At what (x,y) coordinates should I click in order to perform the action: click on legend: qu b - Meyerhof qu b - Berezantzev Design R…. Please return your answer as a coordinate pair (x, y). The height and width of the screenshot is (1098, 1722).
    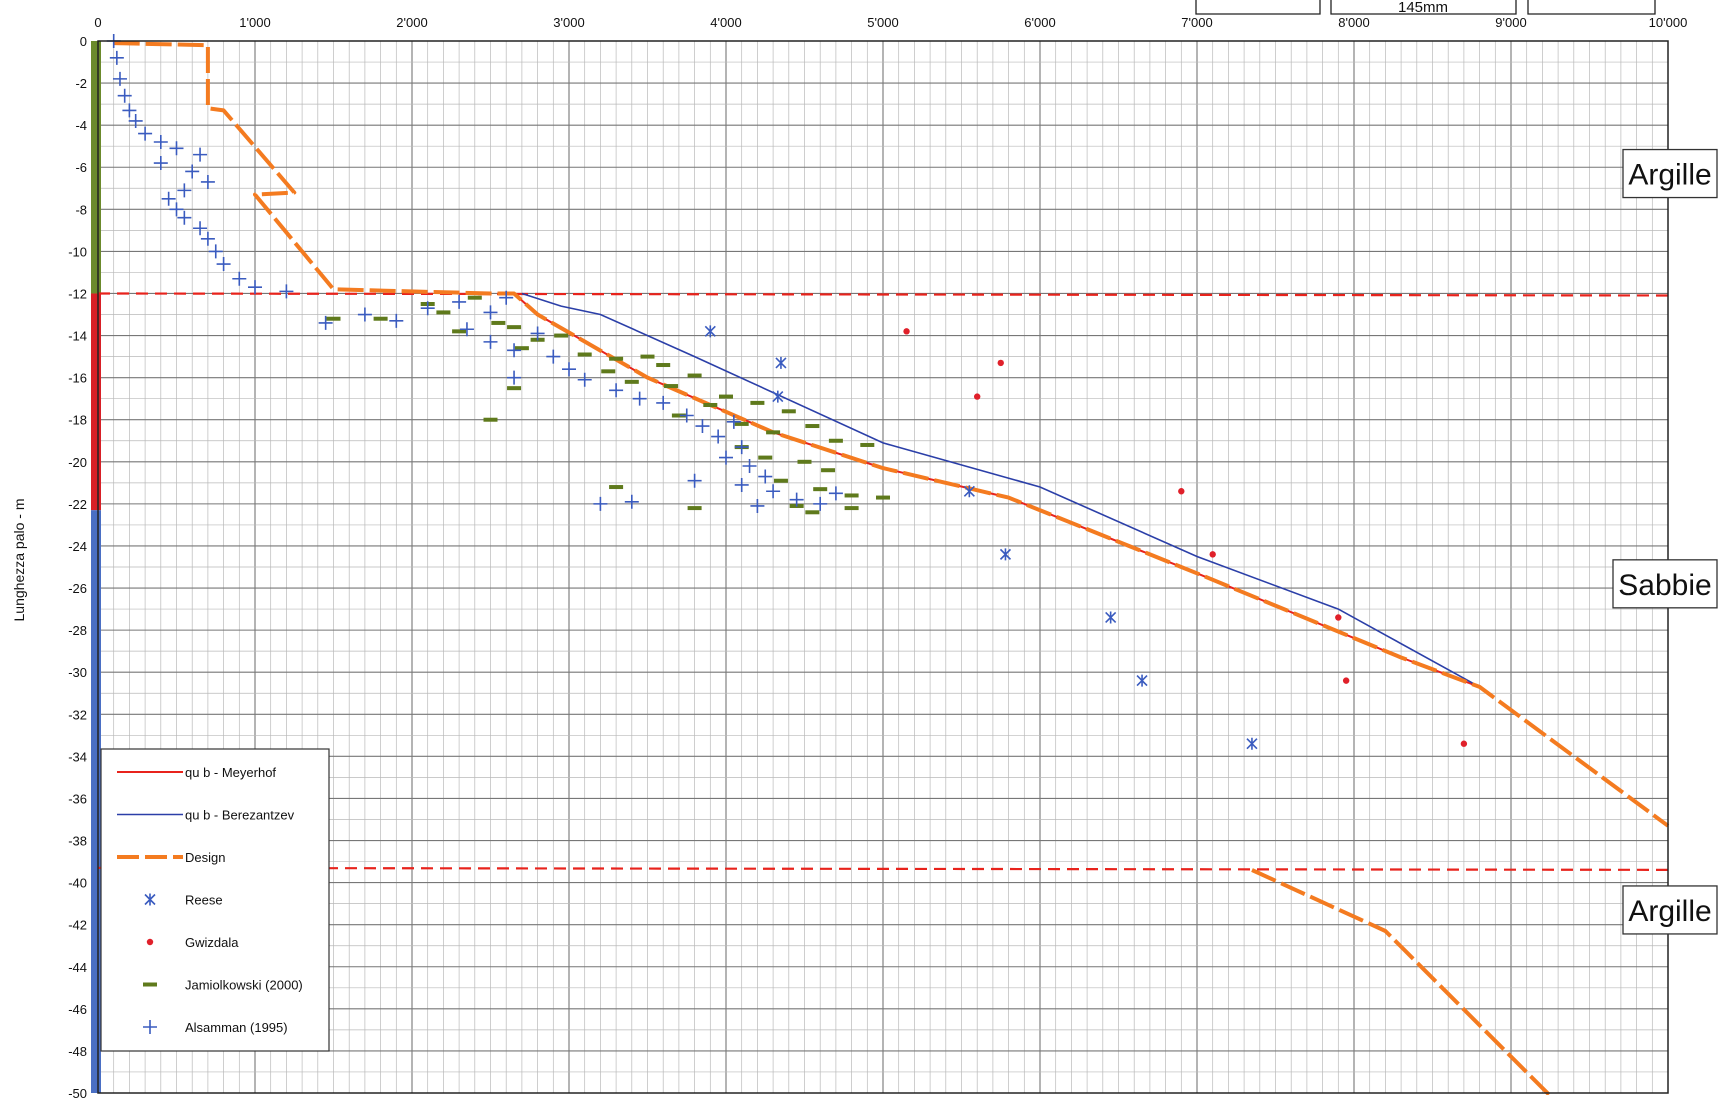
    Looking at the image, I should click on (215, 900).